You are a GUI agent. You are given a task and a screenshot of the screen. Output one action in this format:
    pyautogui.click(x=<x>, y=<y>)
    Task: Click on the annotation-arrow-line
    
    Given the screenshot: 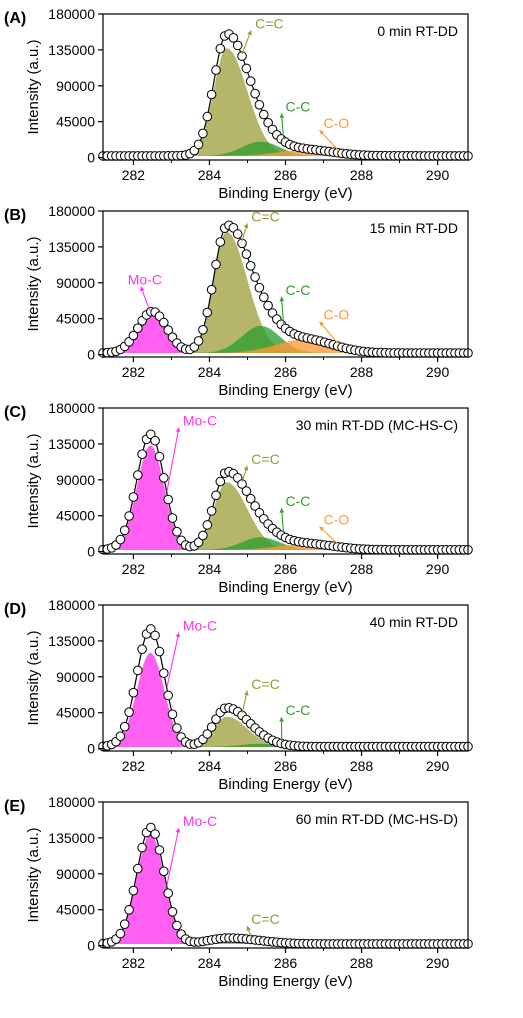 What is the action you would take?
    pyautogui.click(x=329, y=140)
    